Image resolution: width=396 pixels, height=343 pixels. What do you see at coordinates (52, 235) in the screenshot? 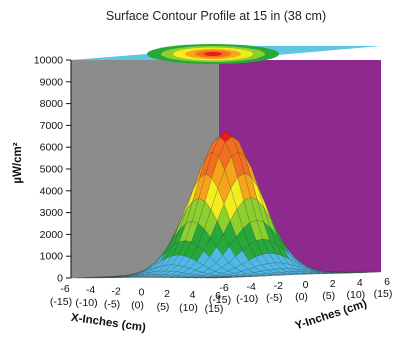
I see `z-tick-label: 2000` at bounding box center [52, 235].